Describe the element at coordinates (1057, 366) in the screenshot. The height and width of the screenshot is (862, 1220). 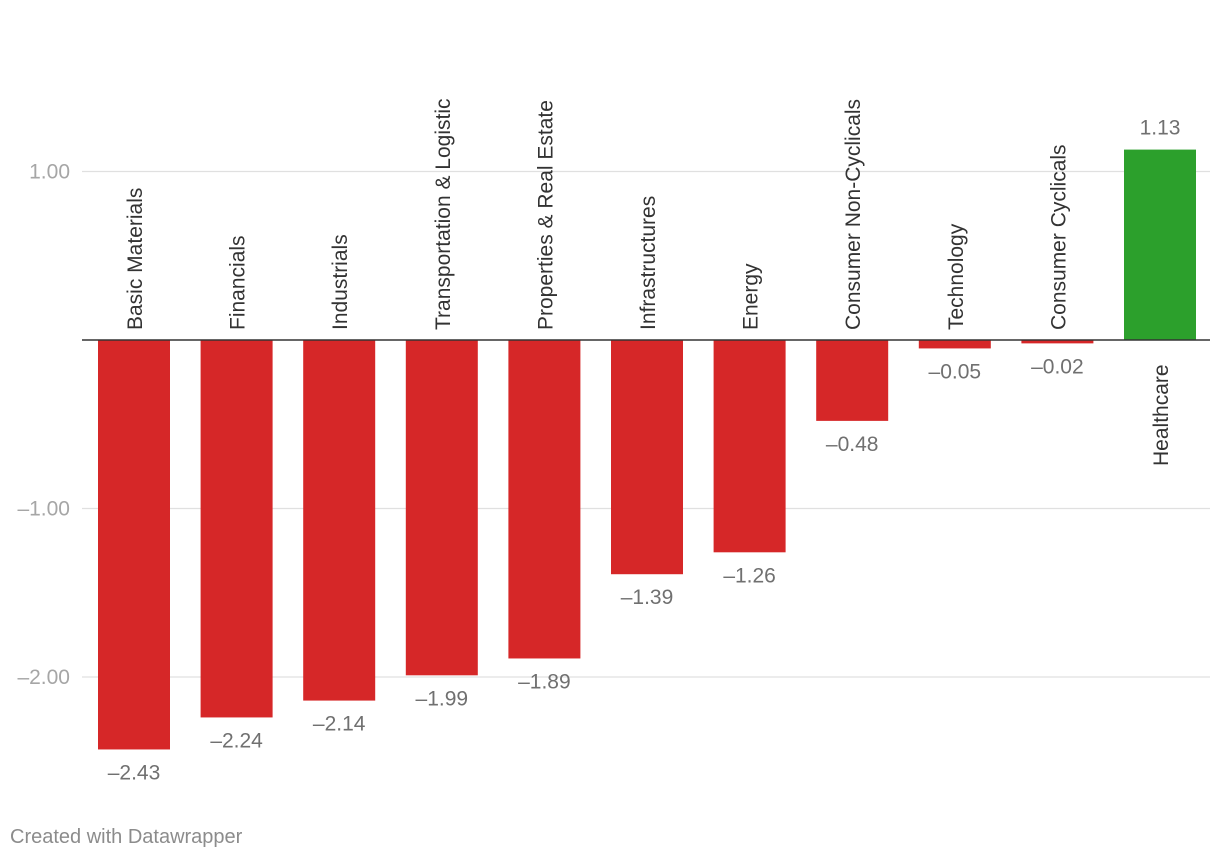
I see `value-label: –0.02` at that location.